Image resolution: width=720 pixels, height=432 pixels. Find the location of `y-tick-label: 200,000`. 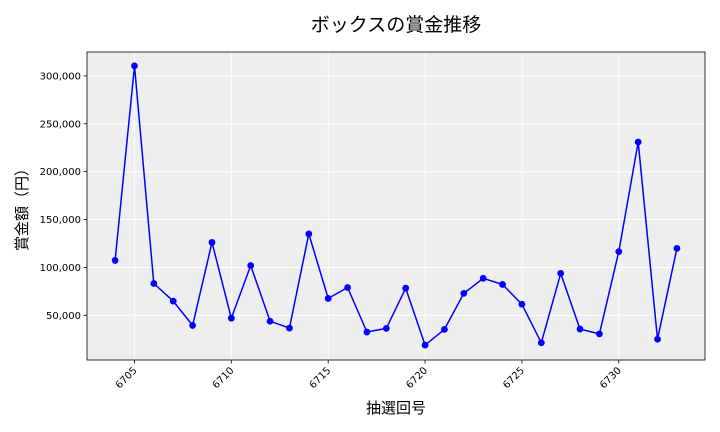

y-tick-label: 200,000 is located at coordinates (60, 172).